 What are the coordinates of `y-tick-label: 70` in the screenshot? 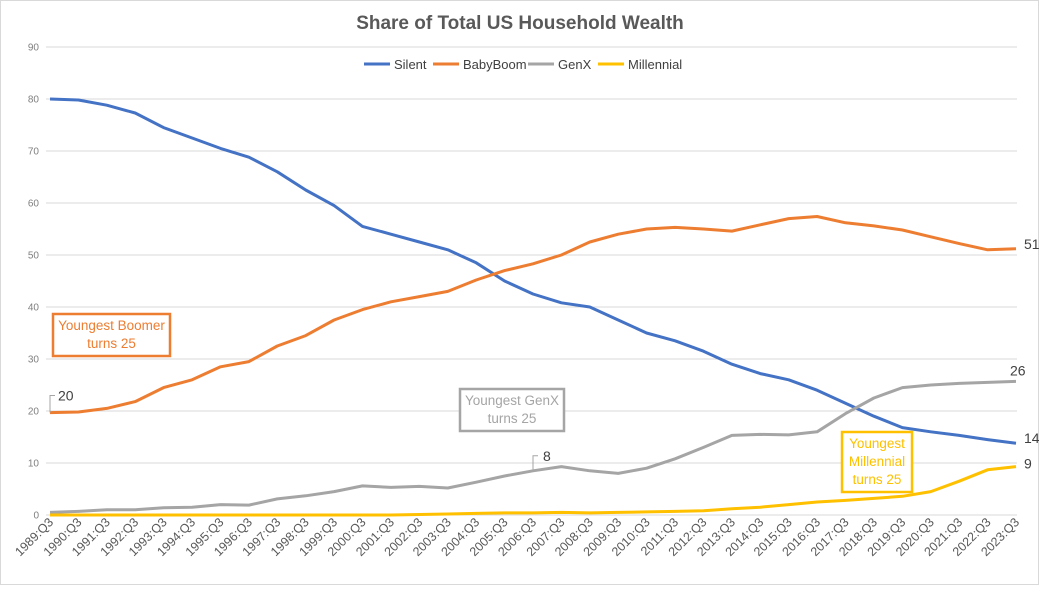 It's located at (34, 152).